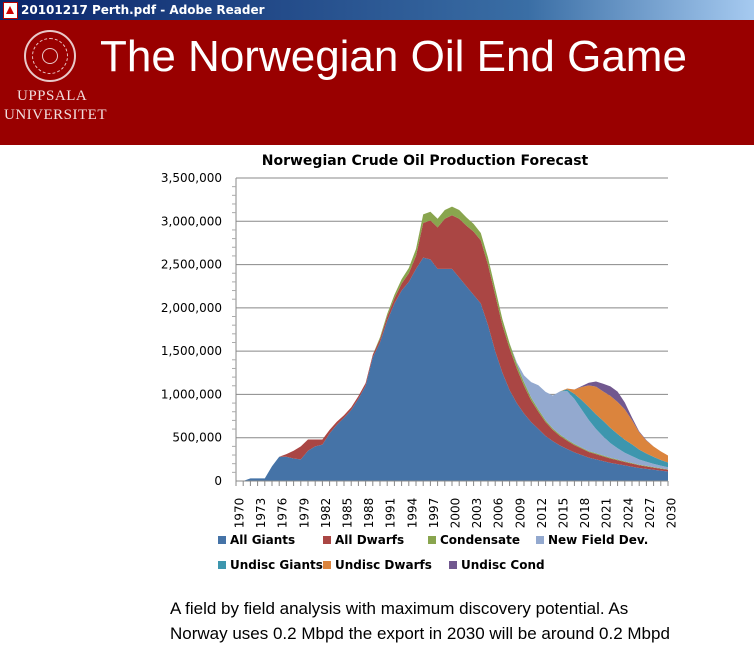  What do you see at coordinates (585, 513) in the screenshot?
I see `x-tick-label: 2018` at bounding box center [585, 513].